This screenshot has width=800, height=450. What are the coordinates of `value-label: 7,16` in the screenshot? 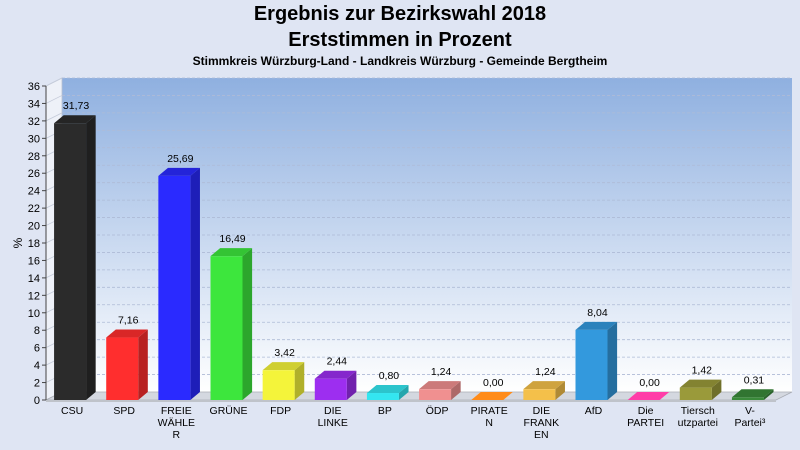 It's located at (128, 321).